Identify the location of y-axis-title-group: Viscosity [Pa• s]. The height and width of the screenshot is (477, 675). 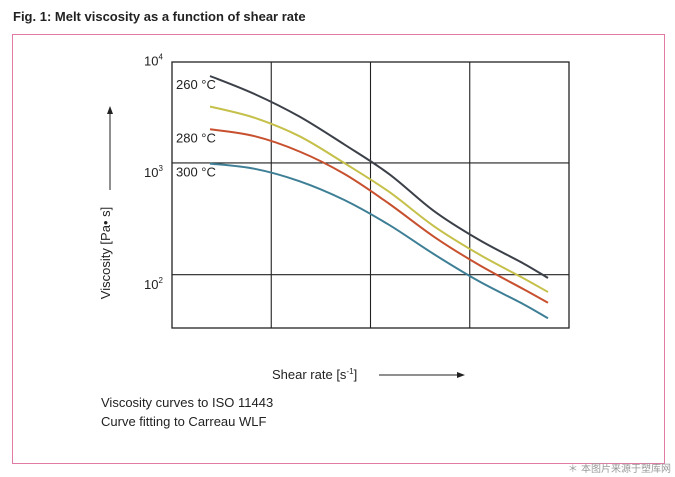
(105, 202).